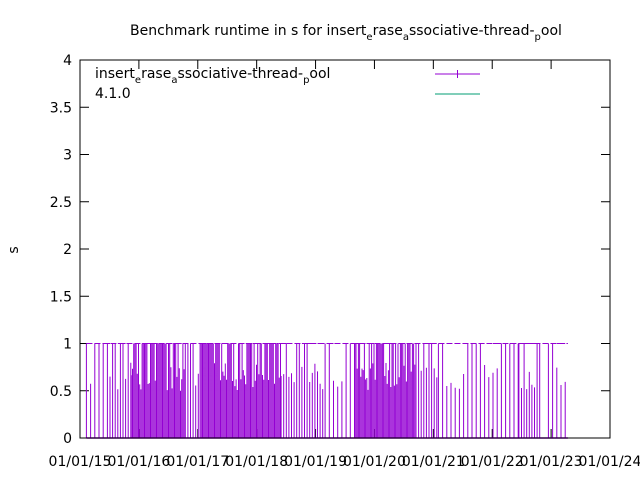 The height and width of the screenshot is (480, 640). What do you see at coordinates (61, 392) in the screenshot?
I see `y-tick-label: 0.5` at bounding box center [61, 392].